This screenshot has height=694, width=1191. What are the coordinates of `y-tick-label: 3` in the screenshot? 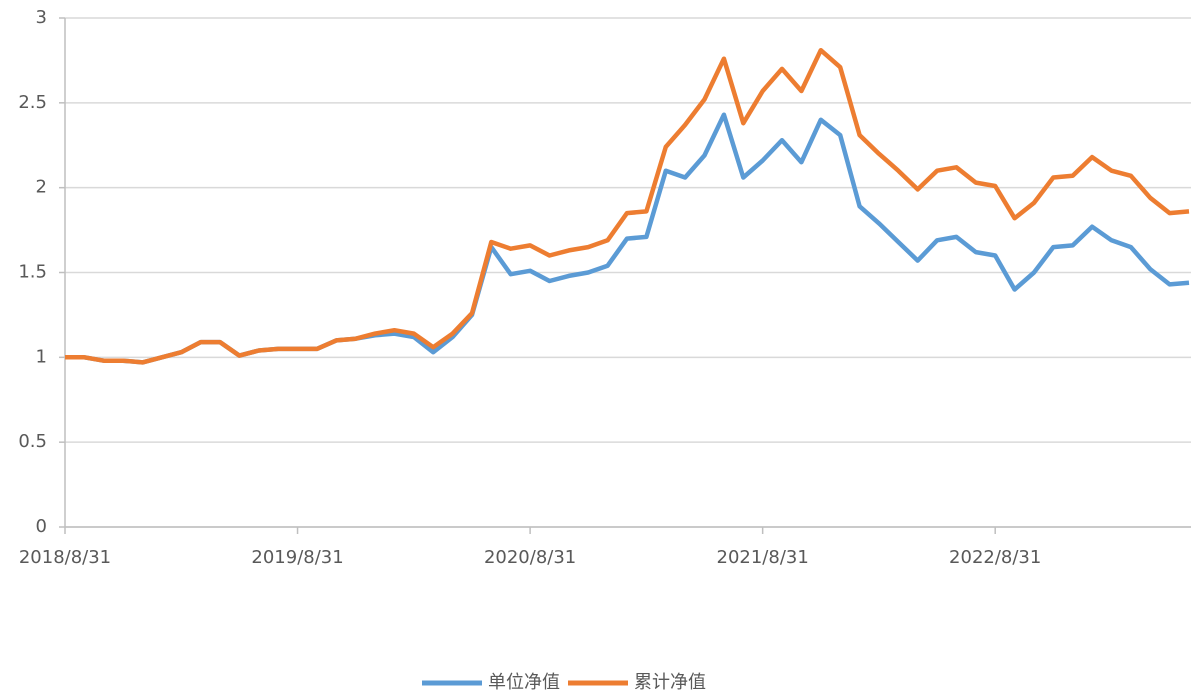 It's located at (41, 17).